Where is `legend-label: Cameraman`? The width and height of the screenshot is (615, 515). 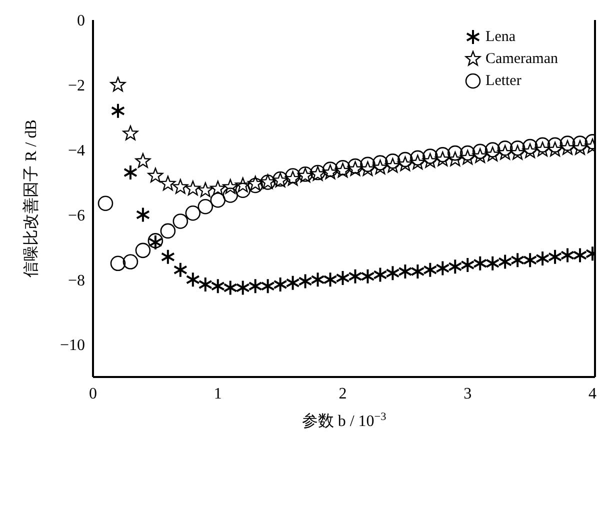
legend-label: Cameraman is located at coordinates (522, 59).